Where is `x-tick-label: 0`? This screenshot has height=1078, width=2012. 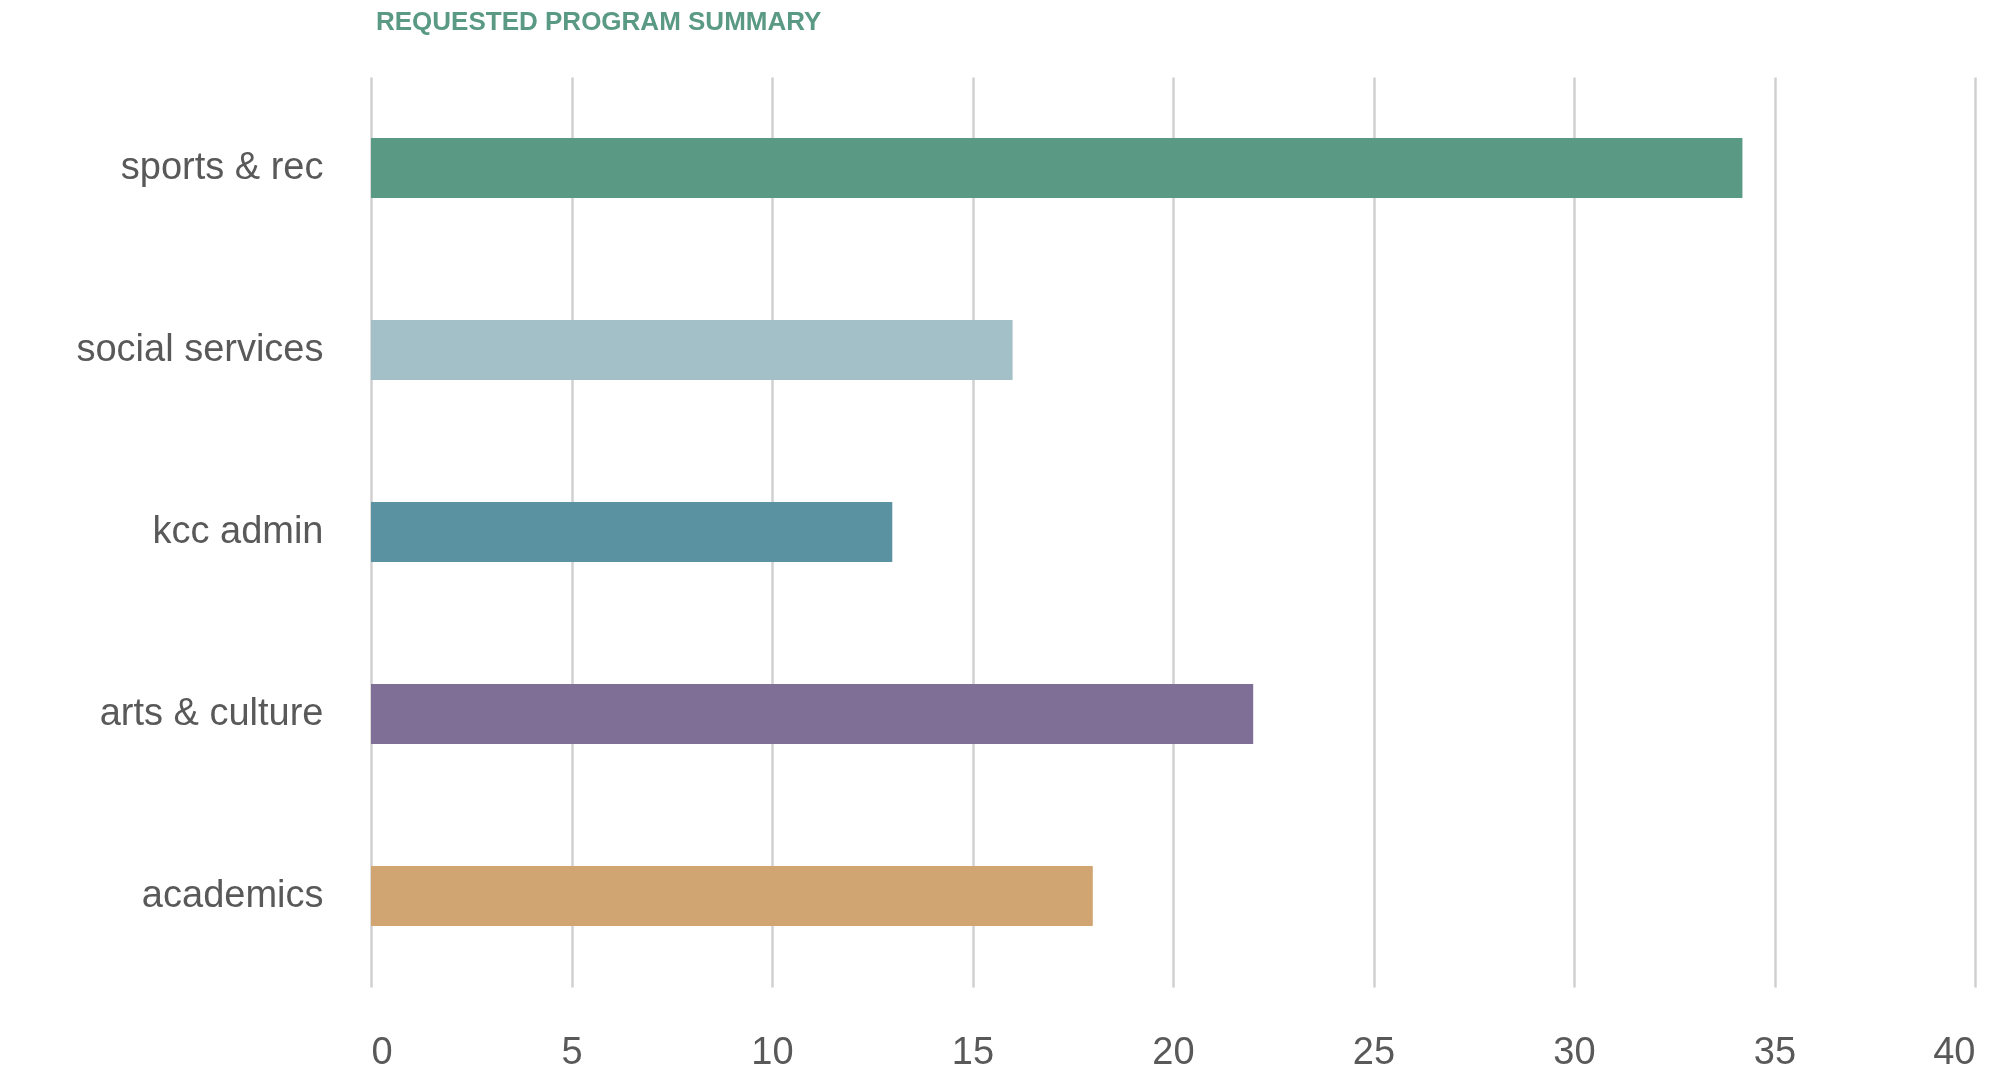
x-tick-label: 0 is located at coordinates (382, 1050).